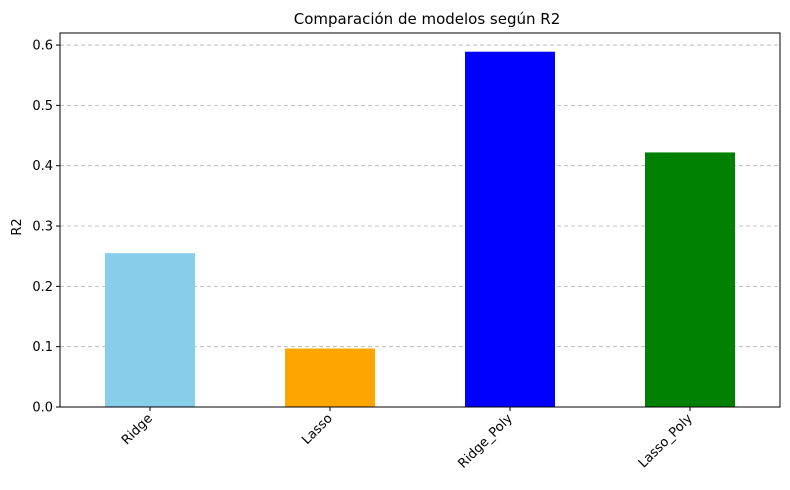 The width and height of the screenshot is (790, 490). Describe the element at coordinates (150, 330) in the screenshot. I see `bar-ridge` at that location.